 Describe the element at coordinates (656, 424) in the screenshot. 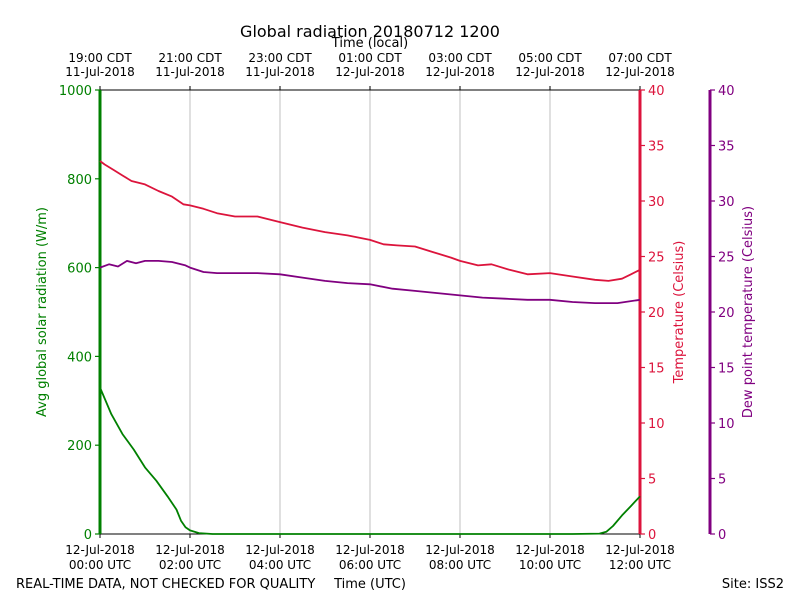

I see `temperature-tick-label-2: 10` at that location.